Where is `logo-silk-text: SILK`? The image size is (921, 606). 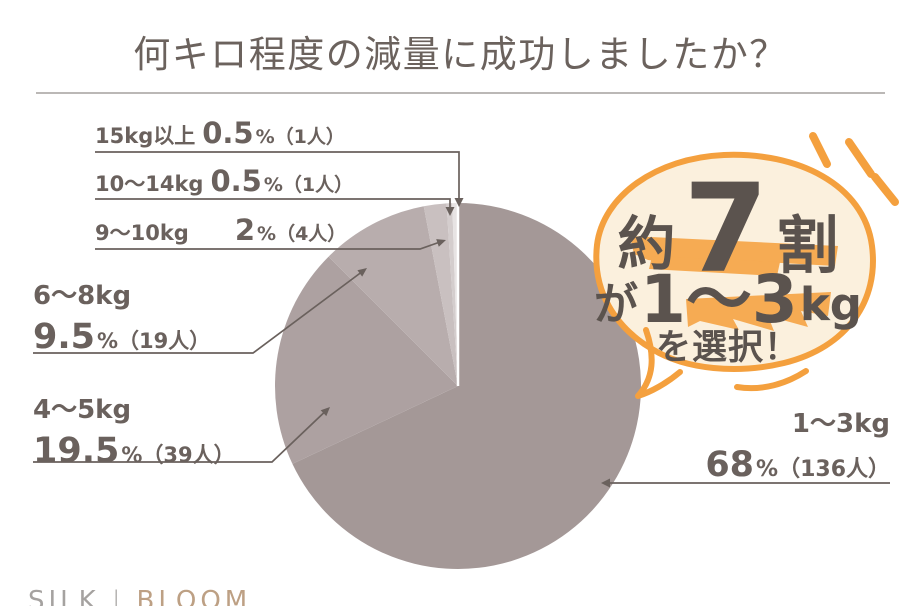 logo-silk-text: SILK is located at coordinates (64, 596).